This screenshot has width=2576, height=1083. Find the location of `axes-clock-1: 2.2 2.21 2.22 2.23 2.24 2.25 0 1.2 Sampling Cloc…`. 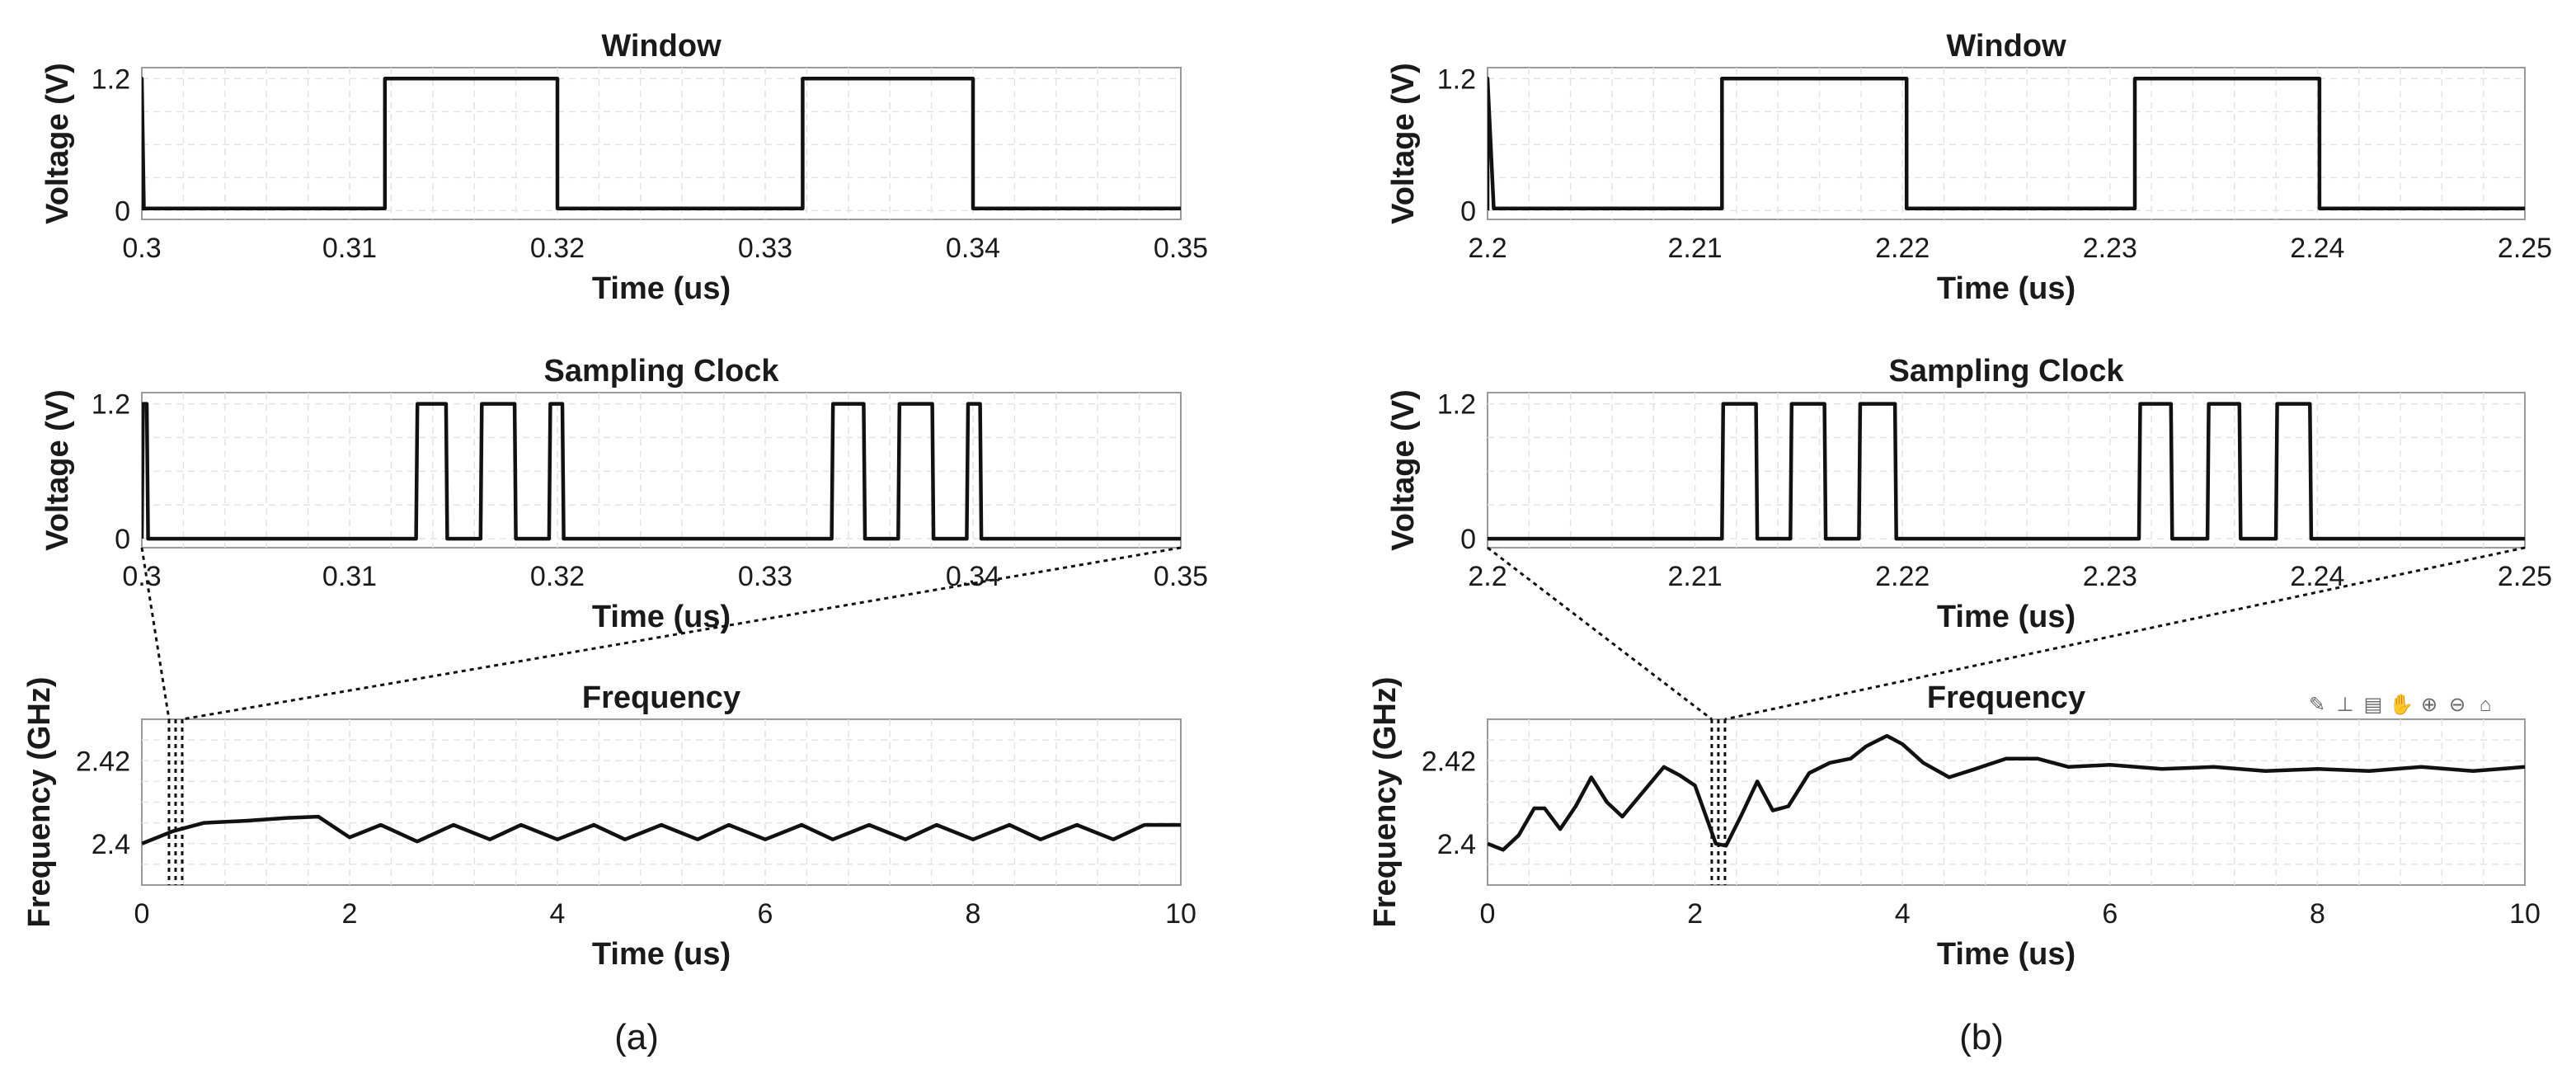

axes-clock-1: 2.2 2.21 2.22 2.23 2.24 2.25 0 1.2 Sampling Cloc… is located at coordinates (1969, 494).